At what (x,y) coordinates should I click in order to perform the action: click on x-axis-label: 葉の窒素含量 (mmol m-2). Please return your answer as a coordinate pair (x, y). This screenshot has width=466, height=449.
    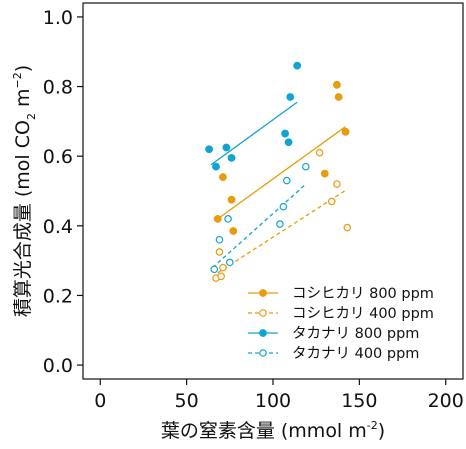
    Looking at the image, I should click on (273, 430).